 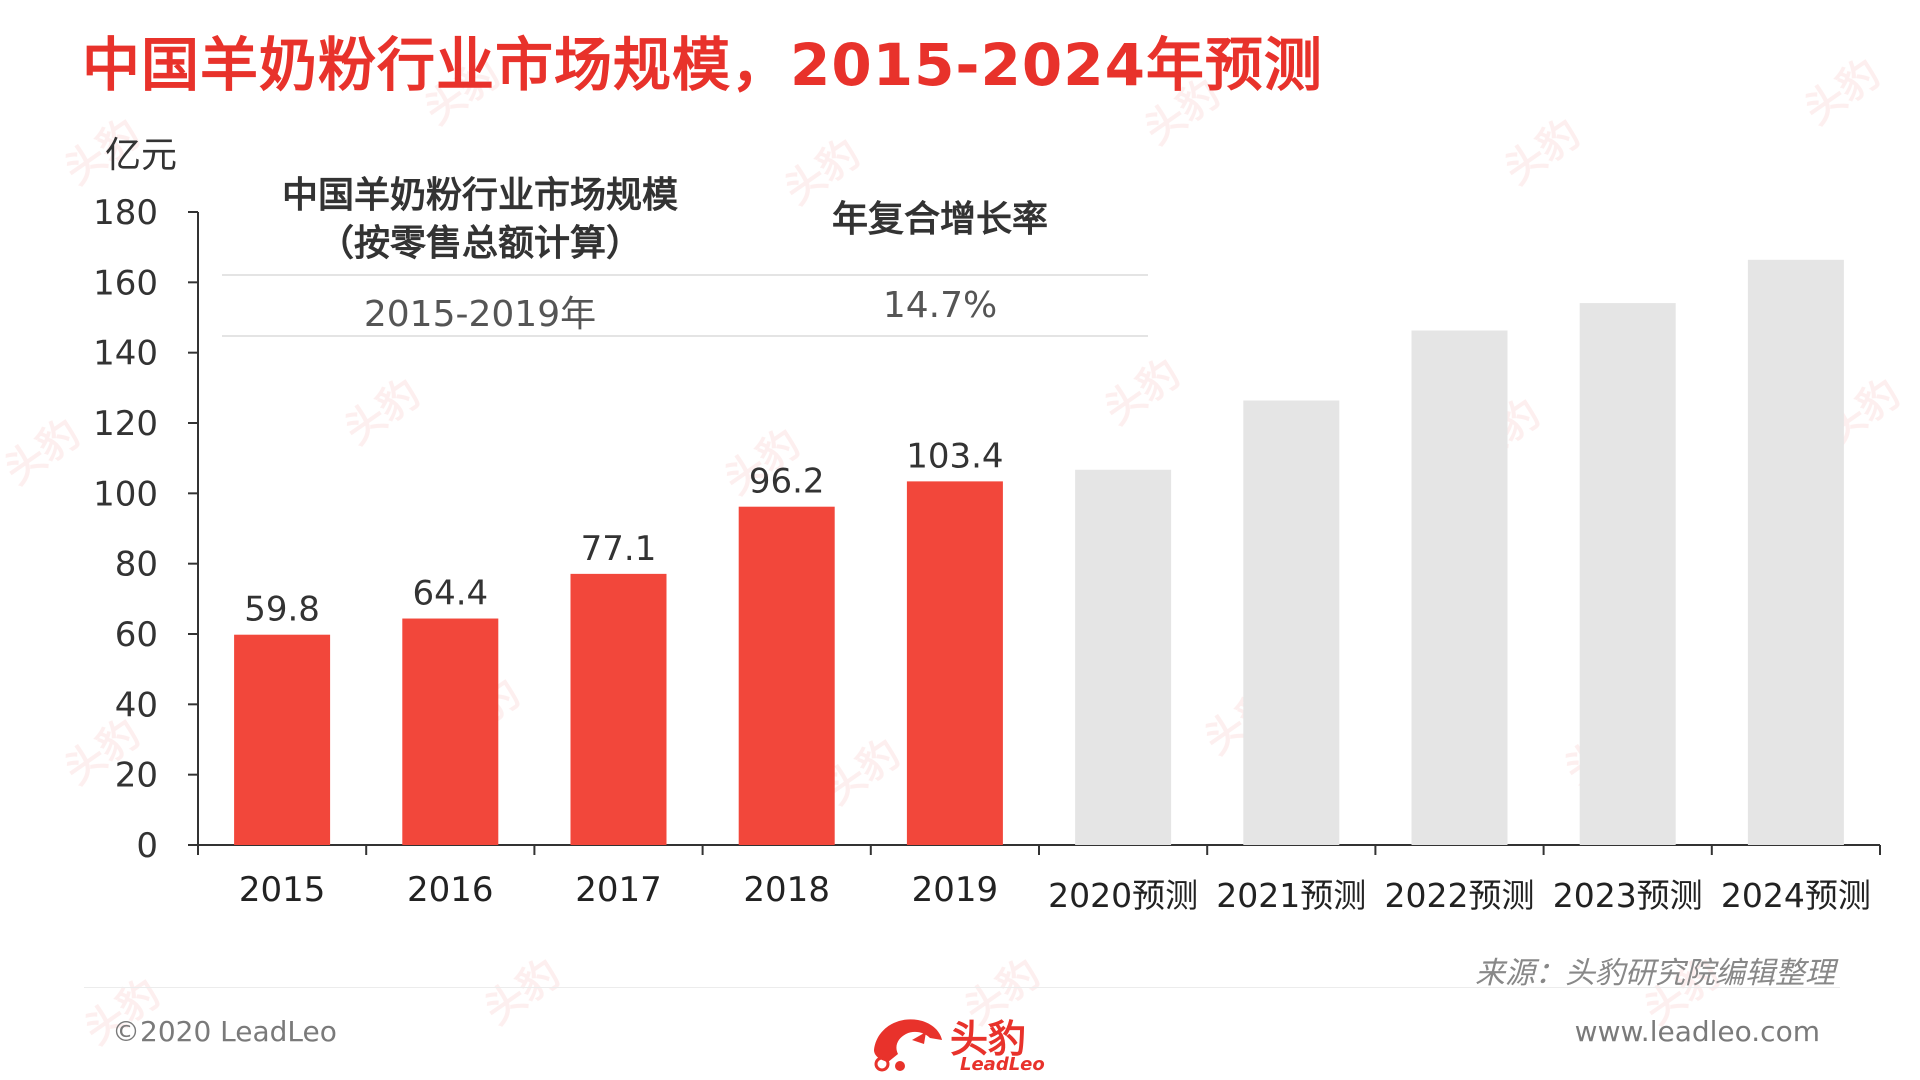 What do you see at coordinates (480, 220) in the screenshot?
I see `table-header-market-size: 中国羊奶粉行业市场规模 （按零售总额计算）` at bounding box center [480, 220].